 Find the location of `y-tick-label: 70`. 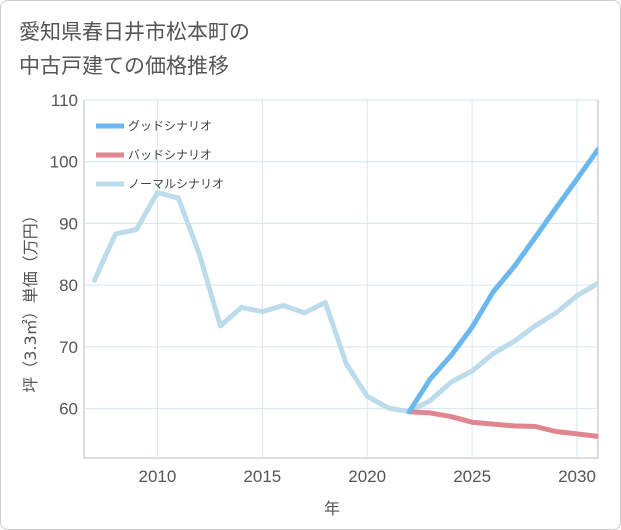

y-tick-label: 70 is located at coordinates (68, 347).